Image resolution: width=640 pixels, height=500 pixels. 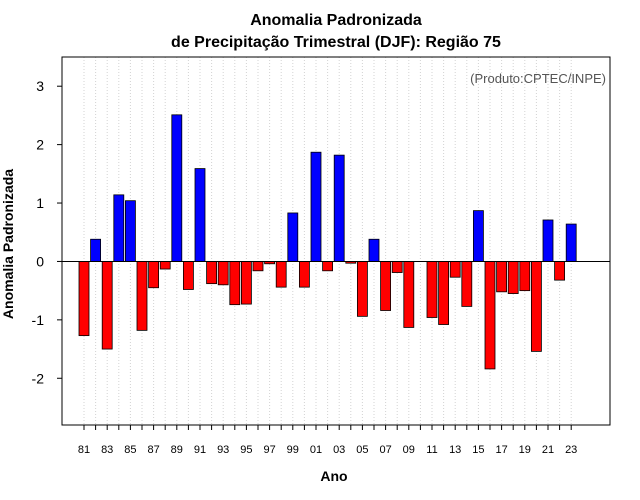 I want to click on y-axis-label: Anomalia Padronizada, so click(x=8, y=244).